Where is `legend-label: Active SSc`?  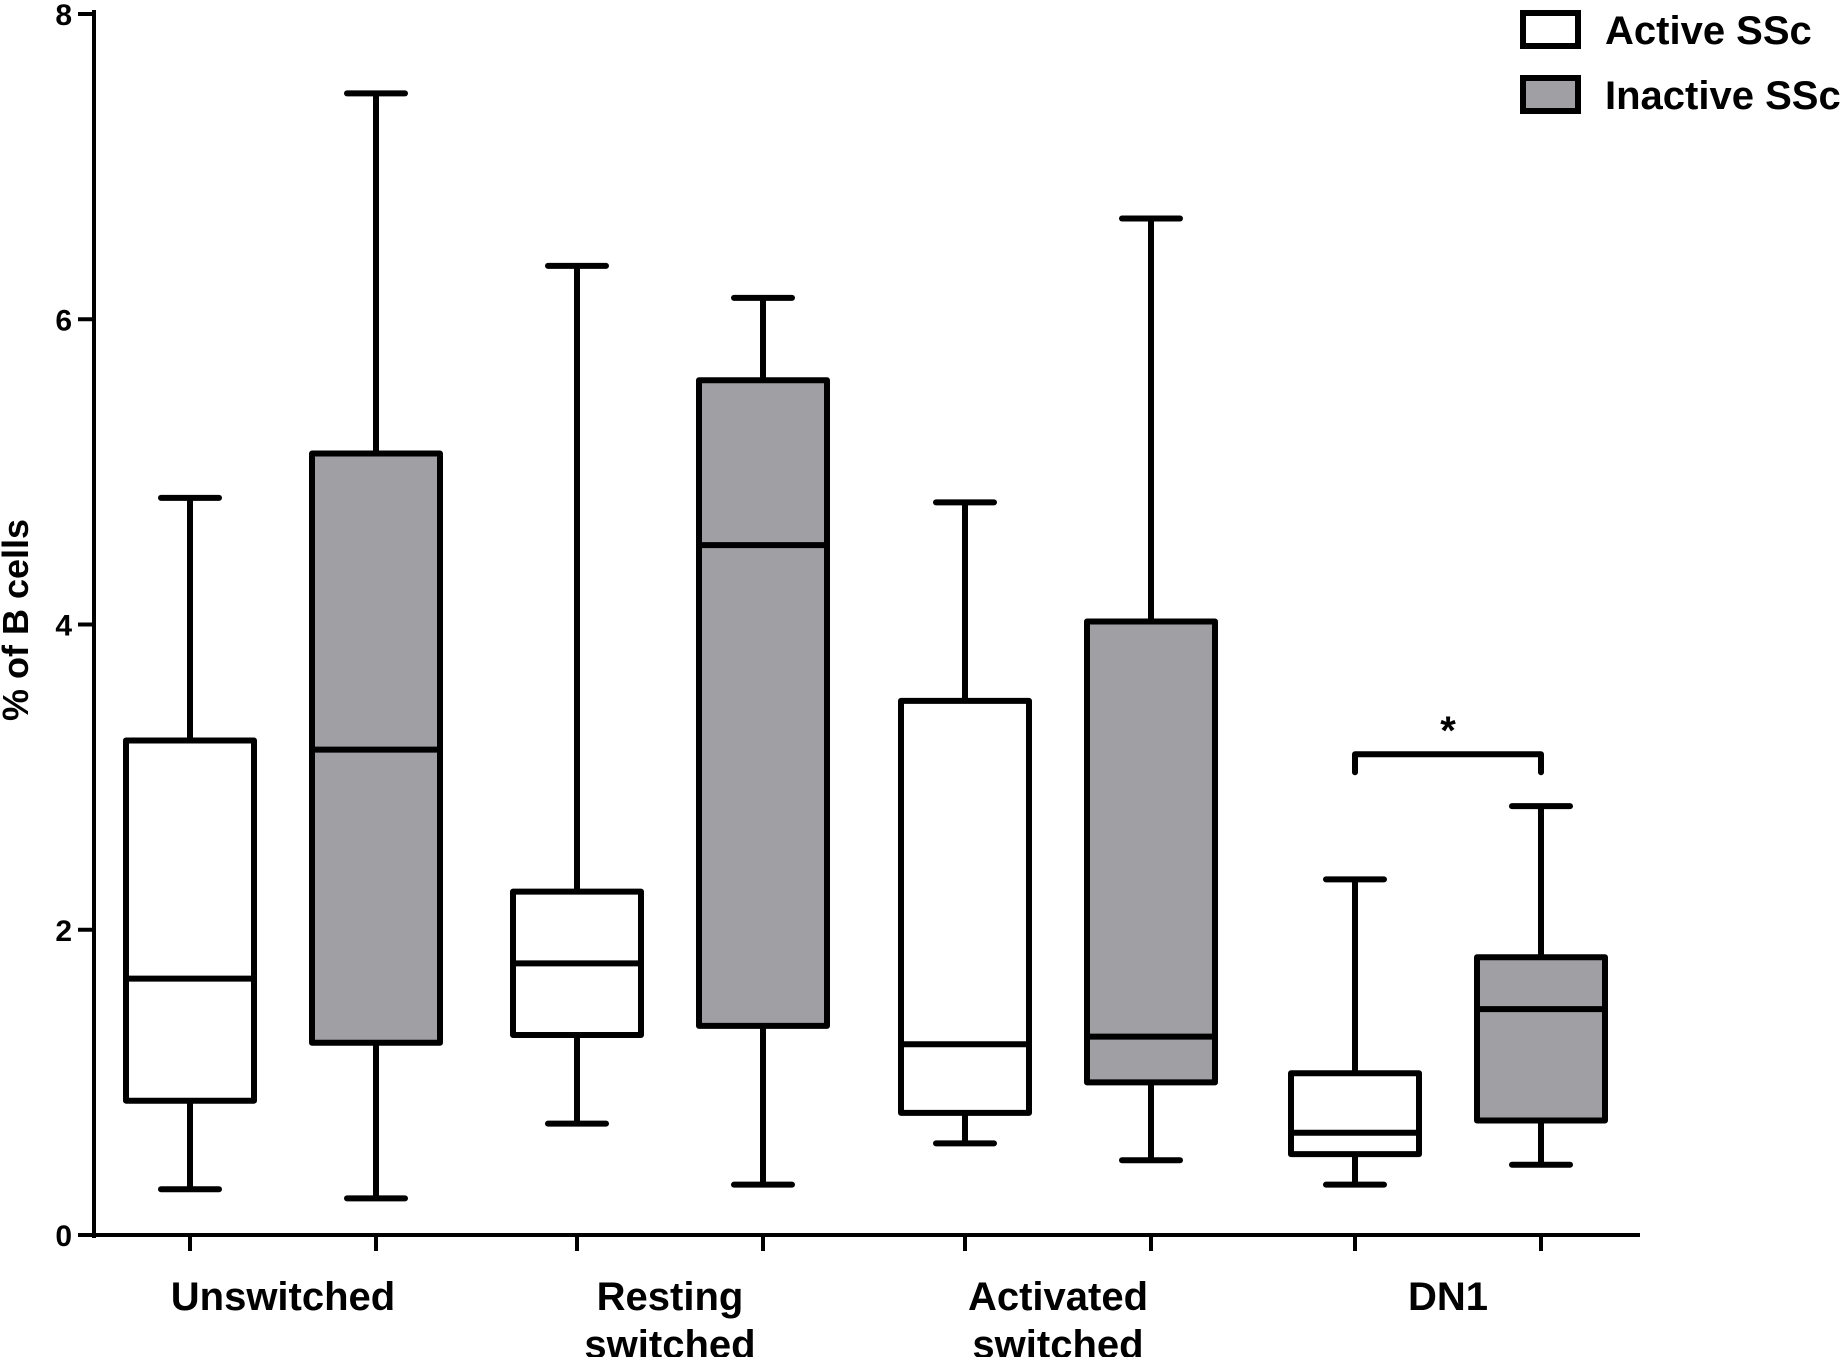 legend-label: Active SSc is located at coordinates (1708, 31).